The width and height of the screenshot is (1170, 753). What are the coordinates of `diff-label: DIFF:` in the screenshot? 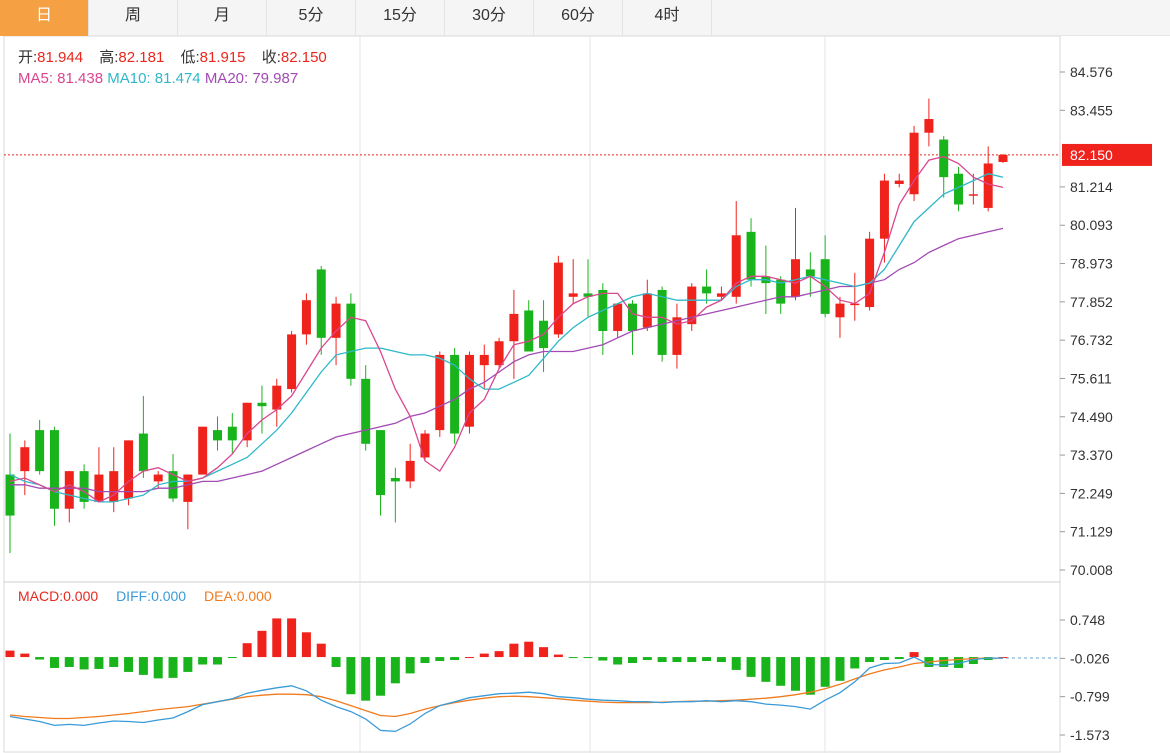 It's located at (134, 596).